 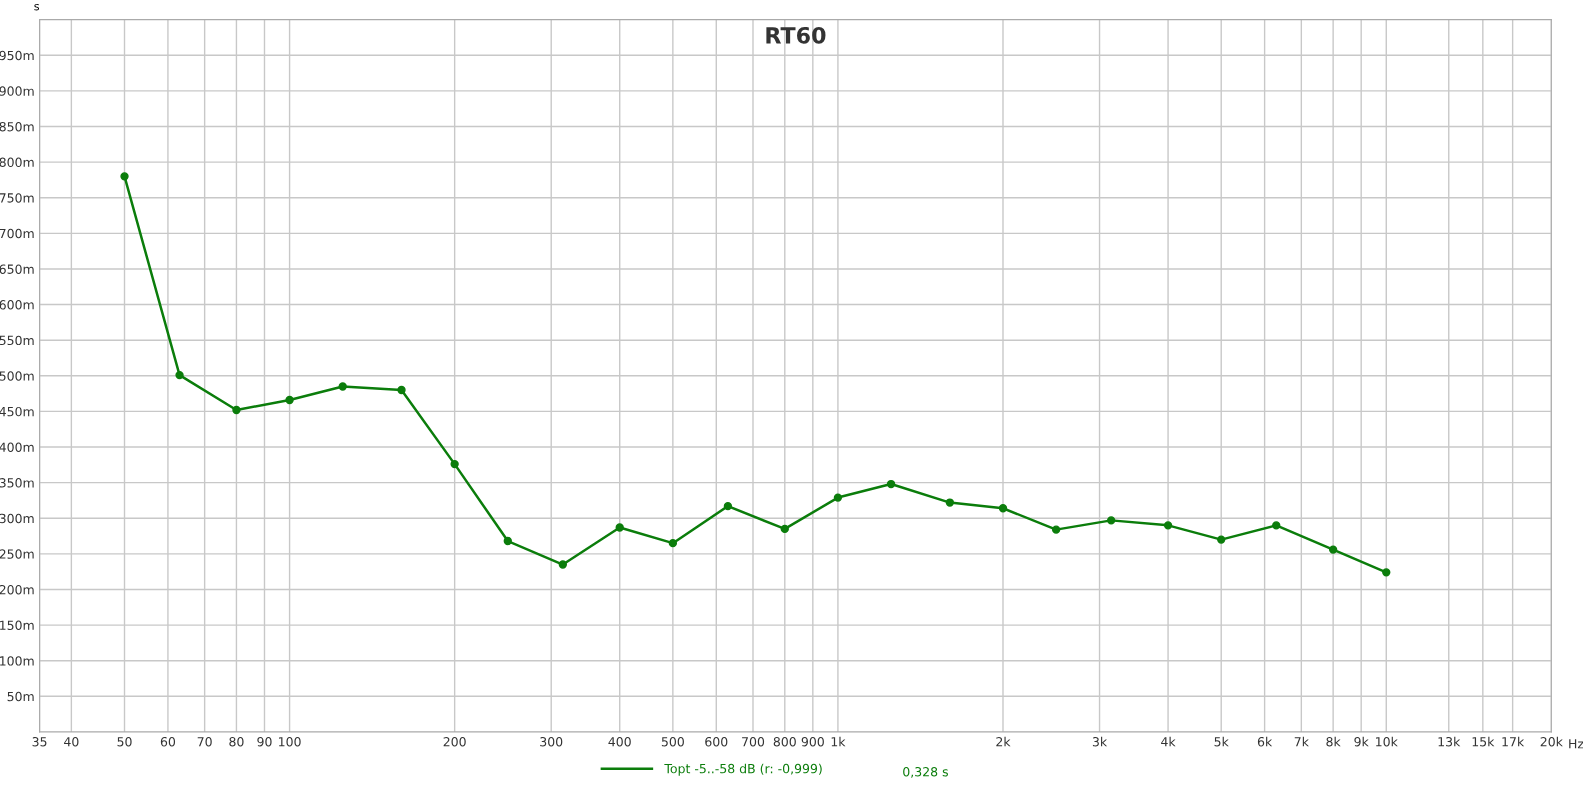 What do you see at coordinates (1003, 741) in the screenshot?
I see `x-tick-label: 2k` at bounding box center [1003, 741].